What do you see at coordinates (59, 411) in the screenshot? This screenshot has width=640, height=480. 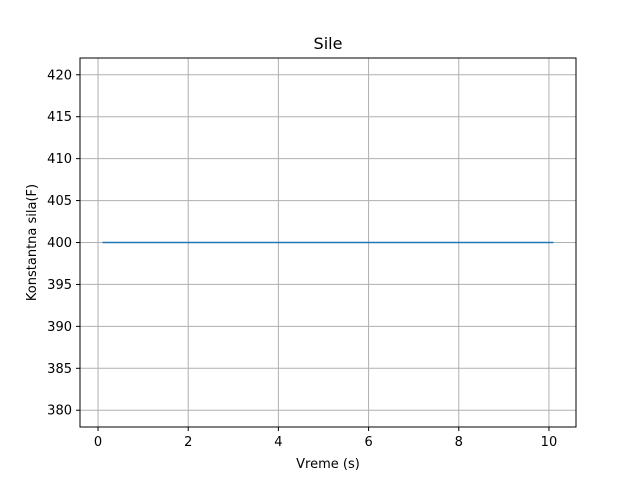 I see `y-tick-label: 380` at bounding box center [59, 411].